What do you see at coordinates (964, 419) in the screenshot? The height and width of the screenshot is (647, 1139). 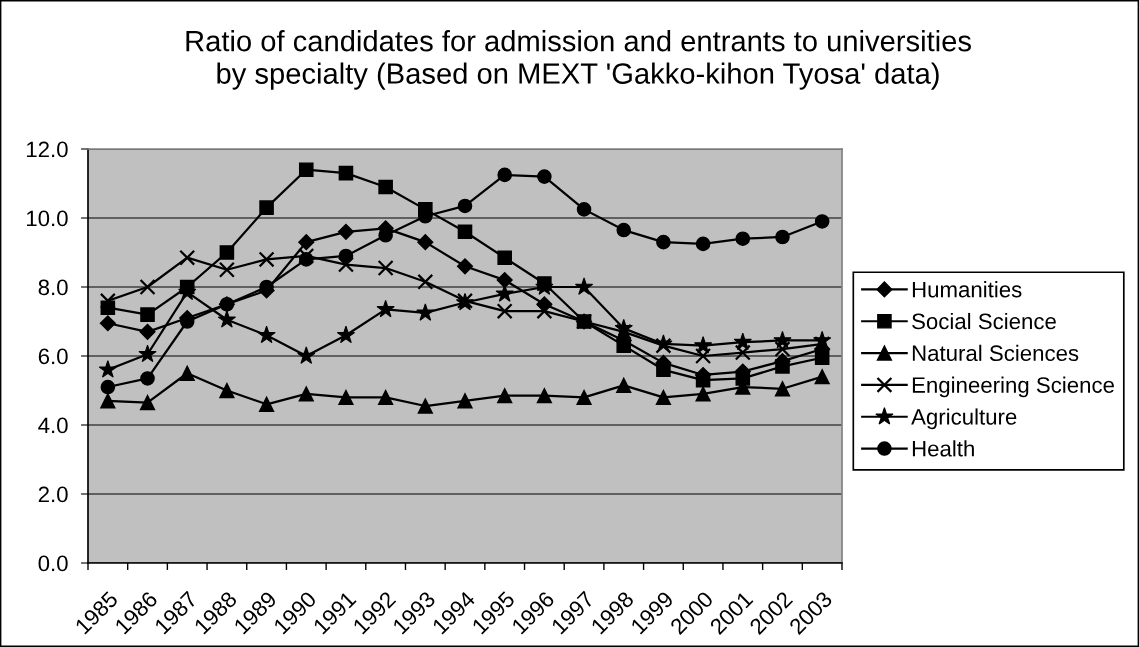 I see `legend-label: Agriculture` at bounding box center [964, 419].